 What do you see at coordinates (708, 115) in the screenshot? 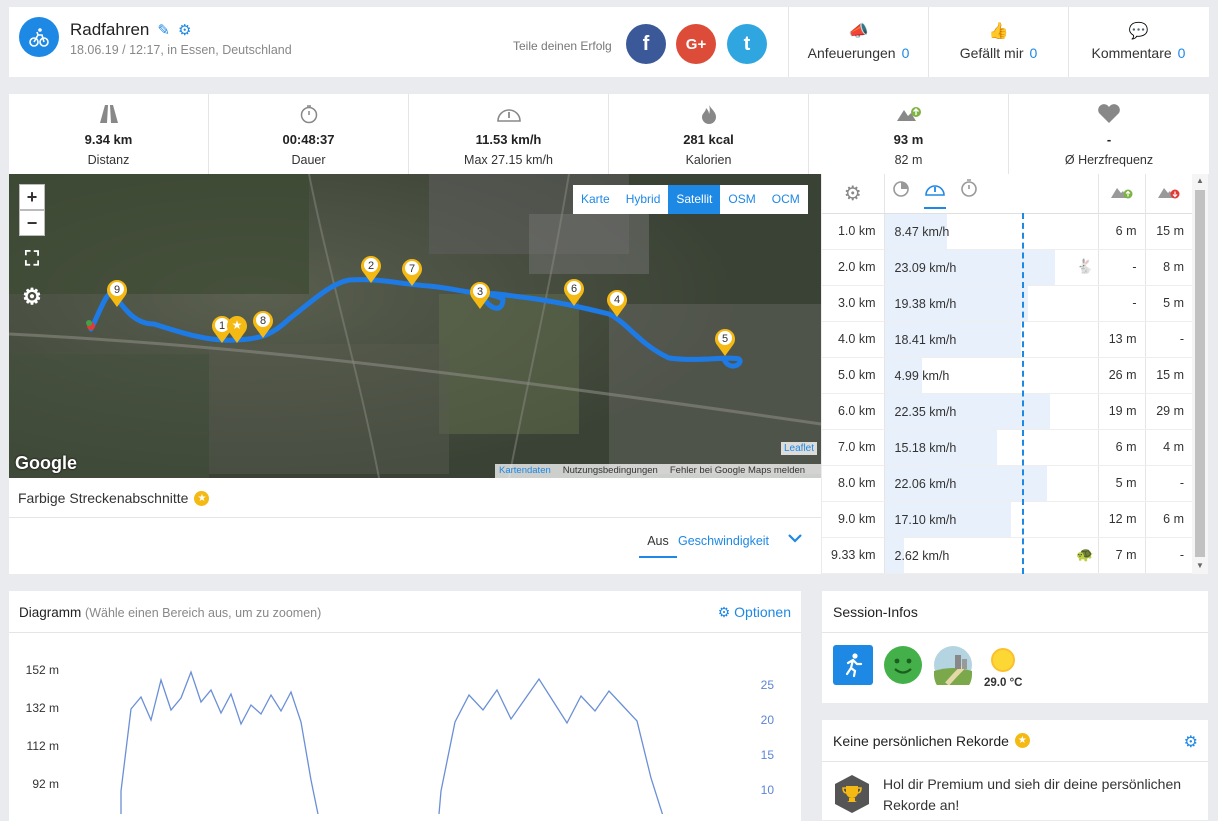
I see `flame-icon` at bounding box center [708, 115].